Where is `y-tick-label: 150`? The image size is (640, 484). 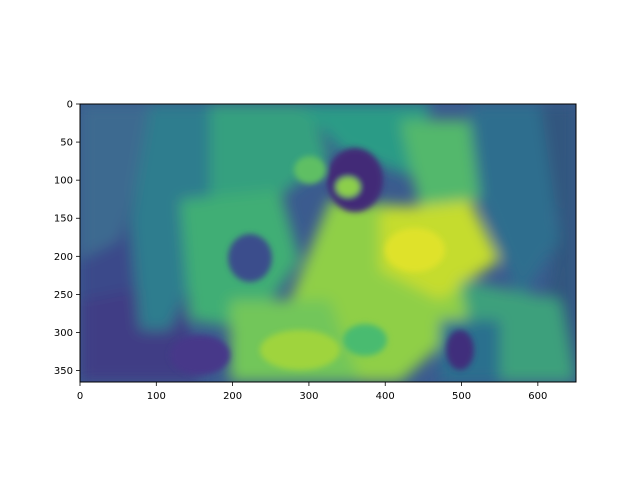 y-tick-label: 150 is located at coordinates (63, 219).